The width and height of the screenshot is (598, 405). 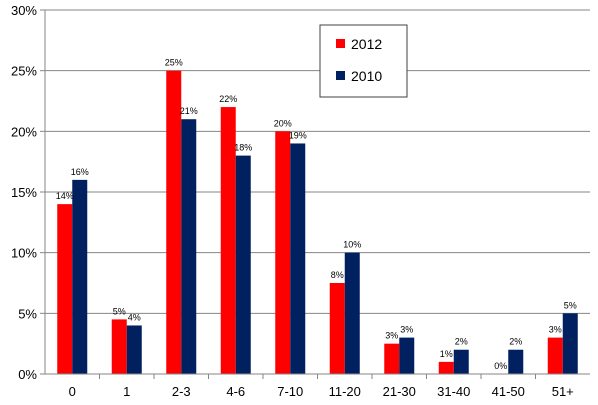 What do you see at coordinates (181, 391) in the screenshot?
I see `x-tick-label: 2-3` at bounding box center [181, 391].